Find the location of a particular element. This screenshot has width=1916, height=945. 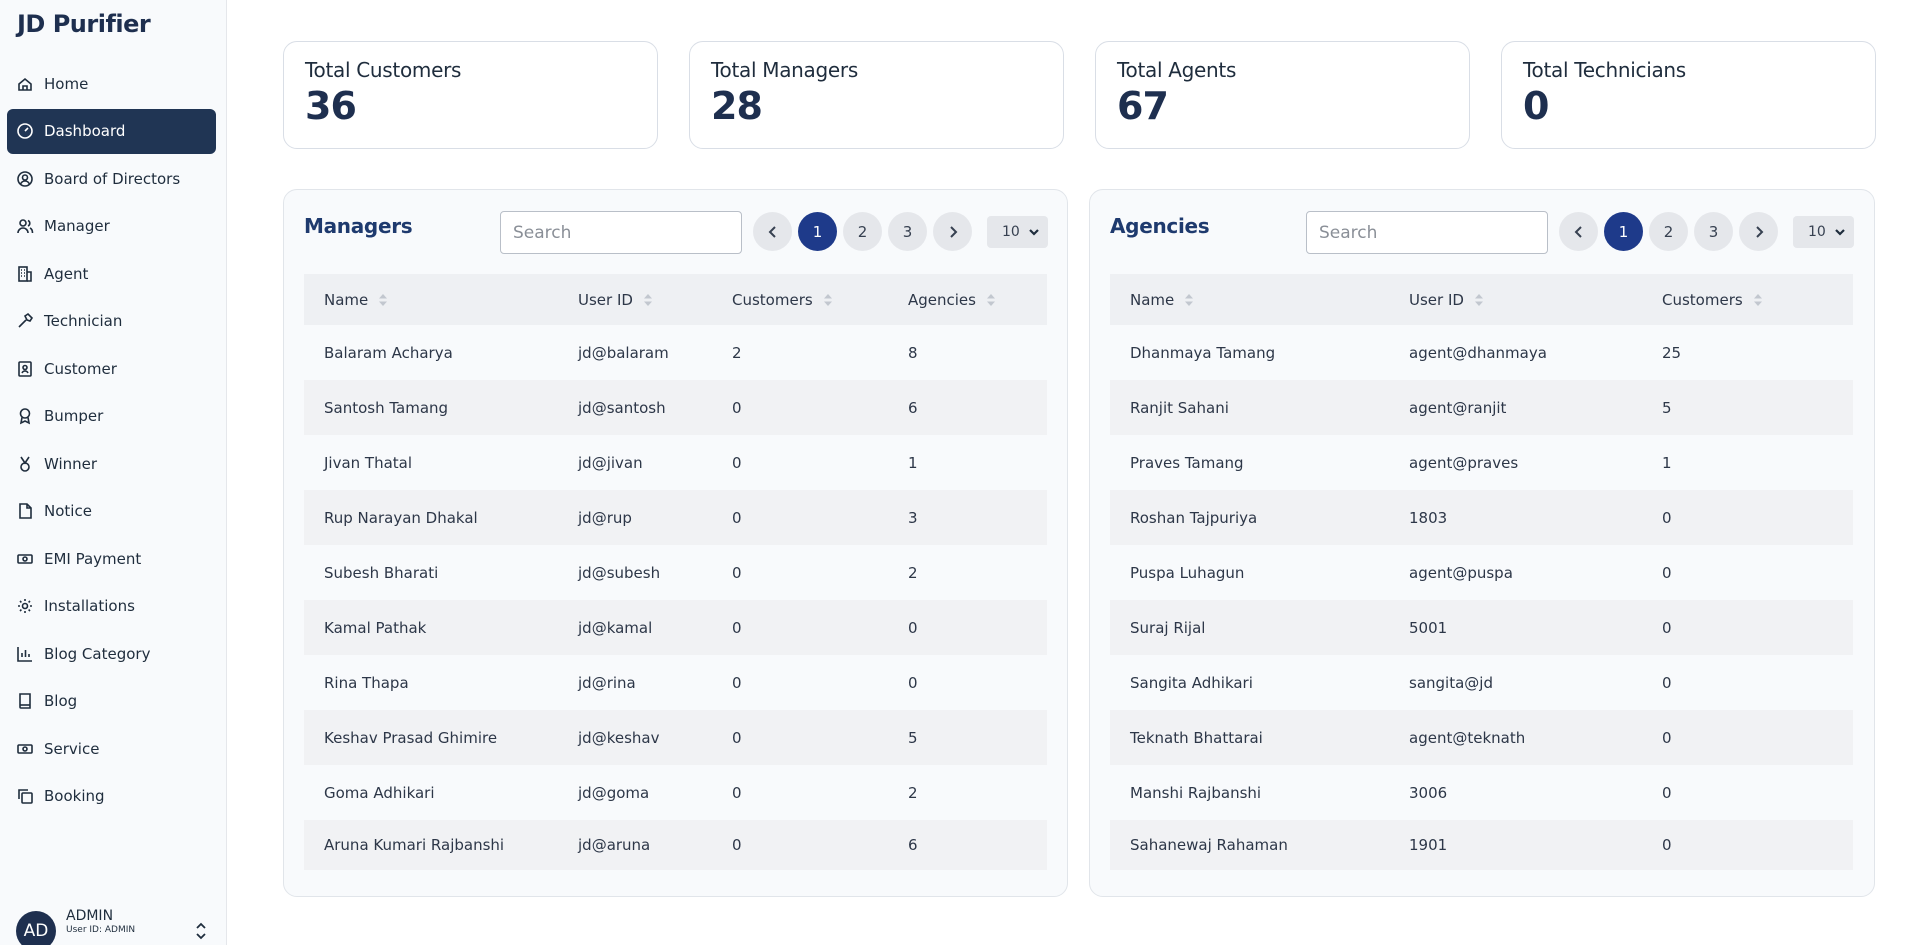

users-icon is located at coordinates (25, 226).